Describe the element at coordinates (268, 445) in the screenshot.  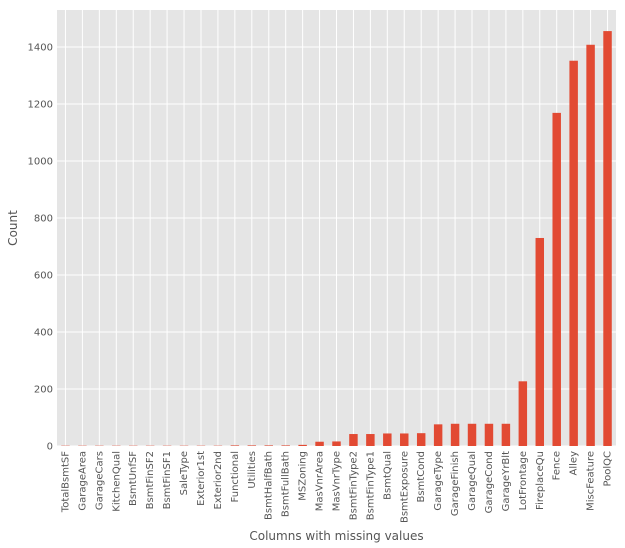
I see `bar-bsmthalfbath` at that location.